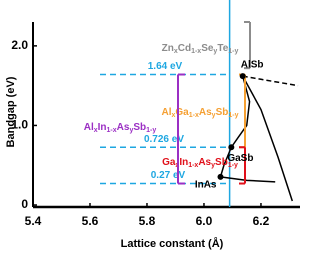 This screenshot has height=256, width=320. I want to click on y-axis-label: Bandgap (eV), so click(11, 111).